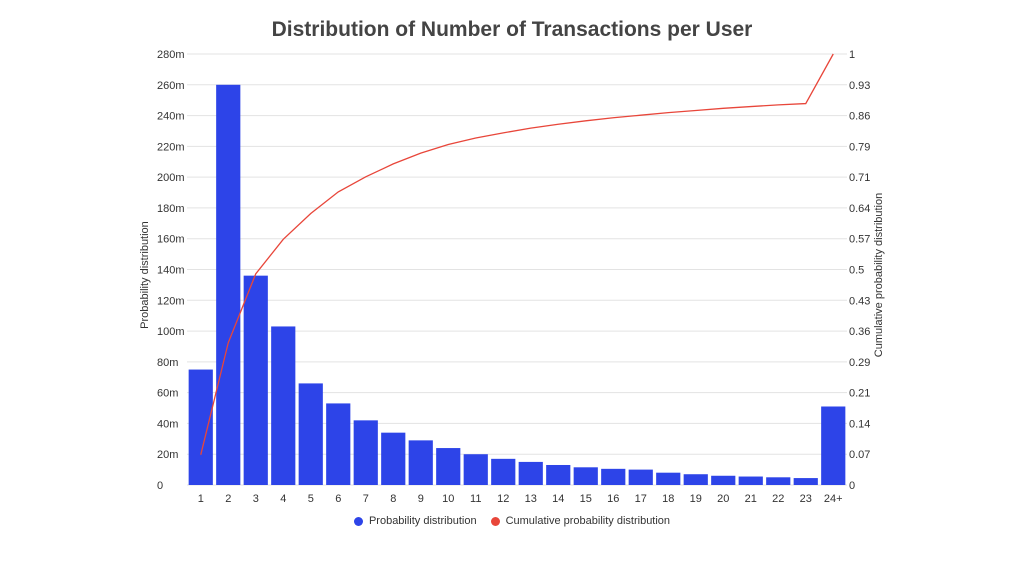  What do you see at coordinates (859, 117) in the screenshot?
I see `y2-tick-label: 0.86` at bounding box center [859, 117].